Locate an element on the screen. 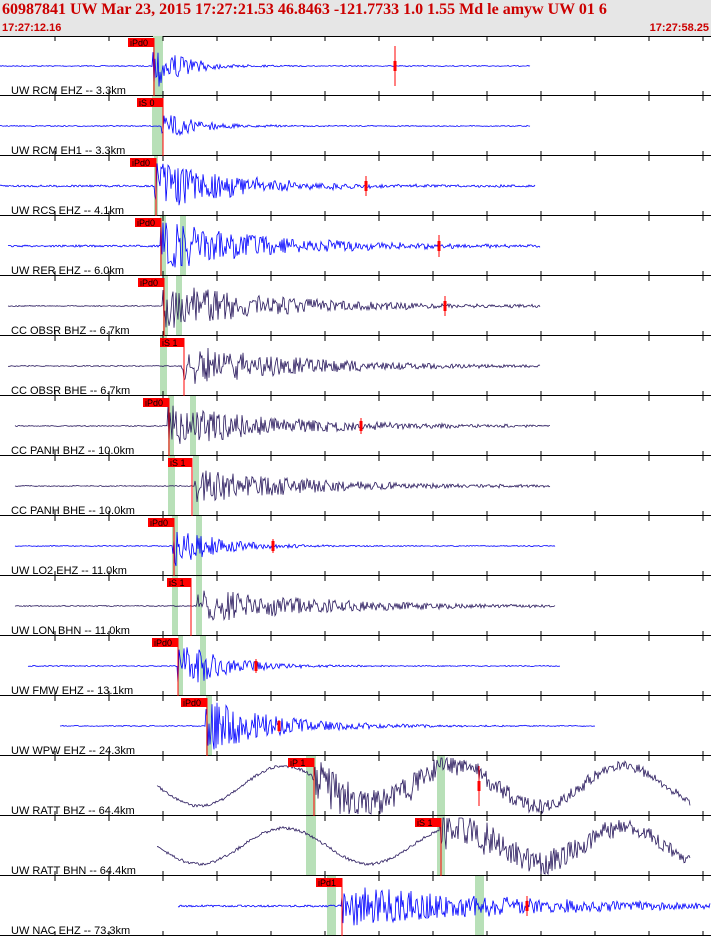  station-label: CC OBSR BHZ -- 6.7km is located at coordinates (70, 331).